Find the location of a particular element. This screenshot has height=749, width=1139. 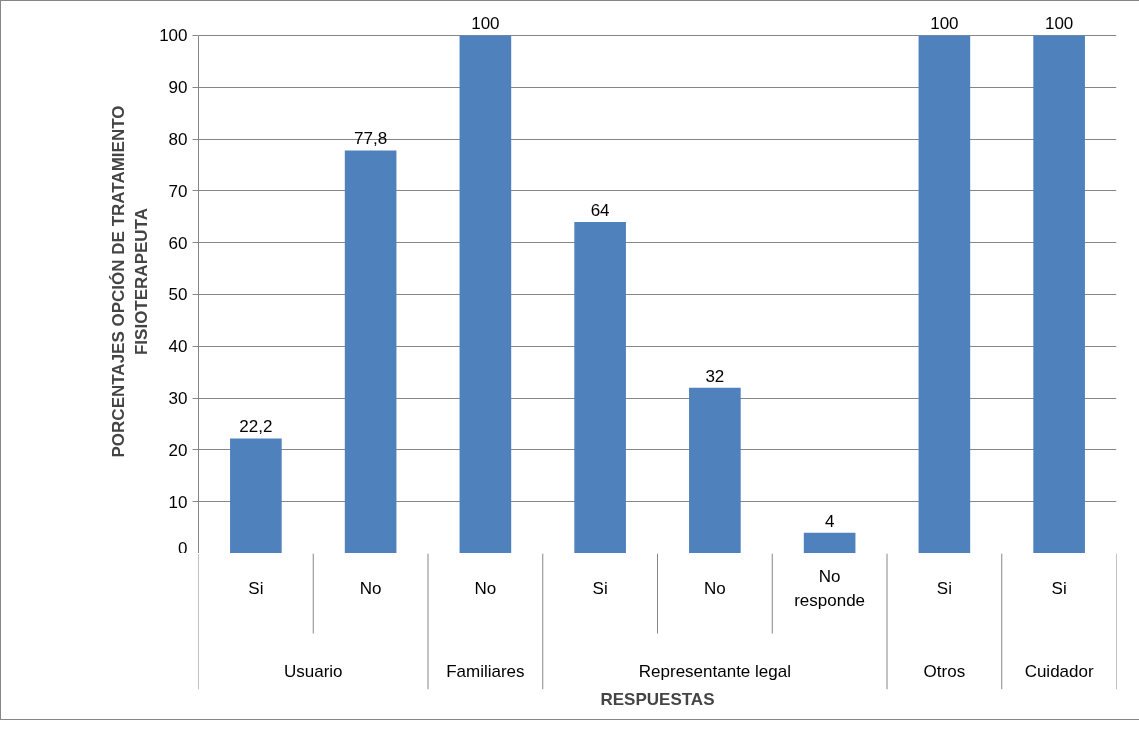

y-tick-label: 10 is located at coordinates (178, 502).